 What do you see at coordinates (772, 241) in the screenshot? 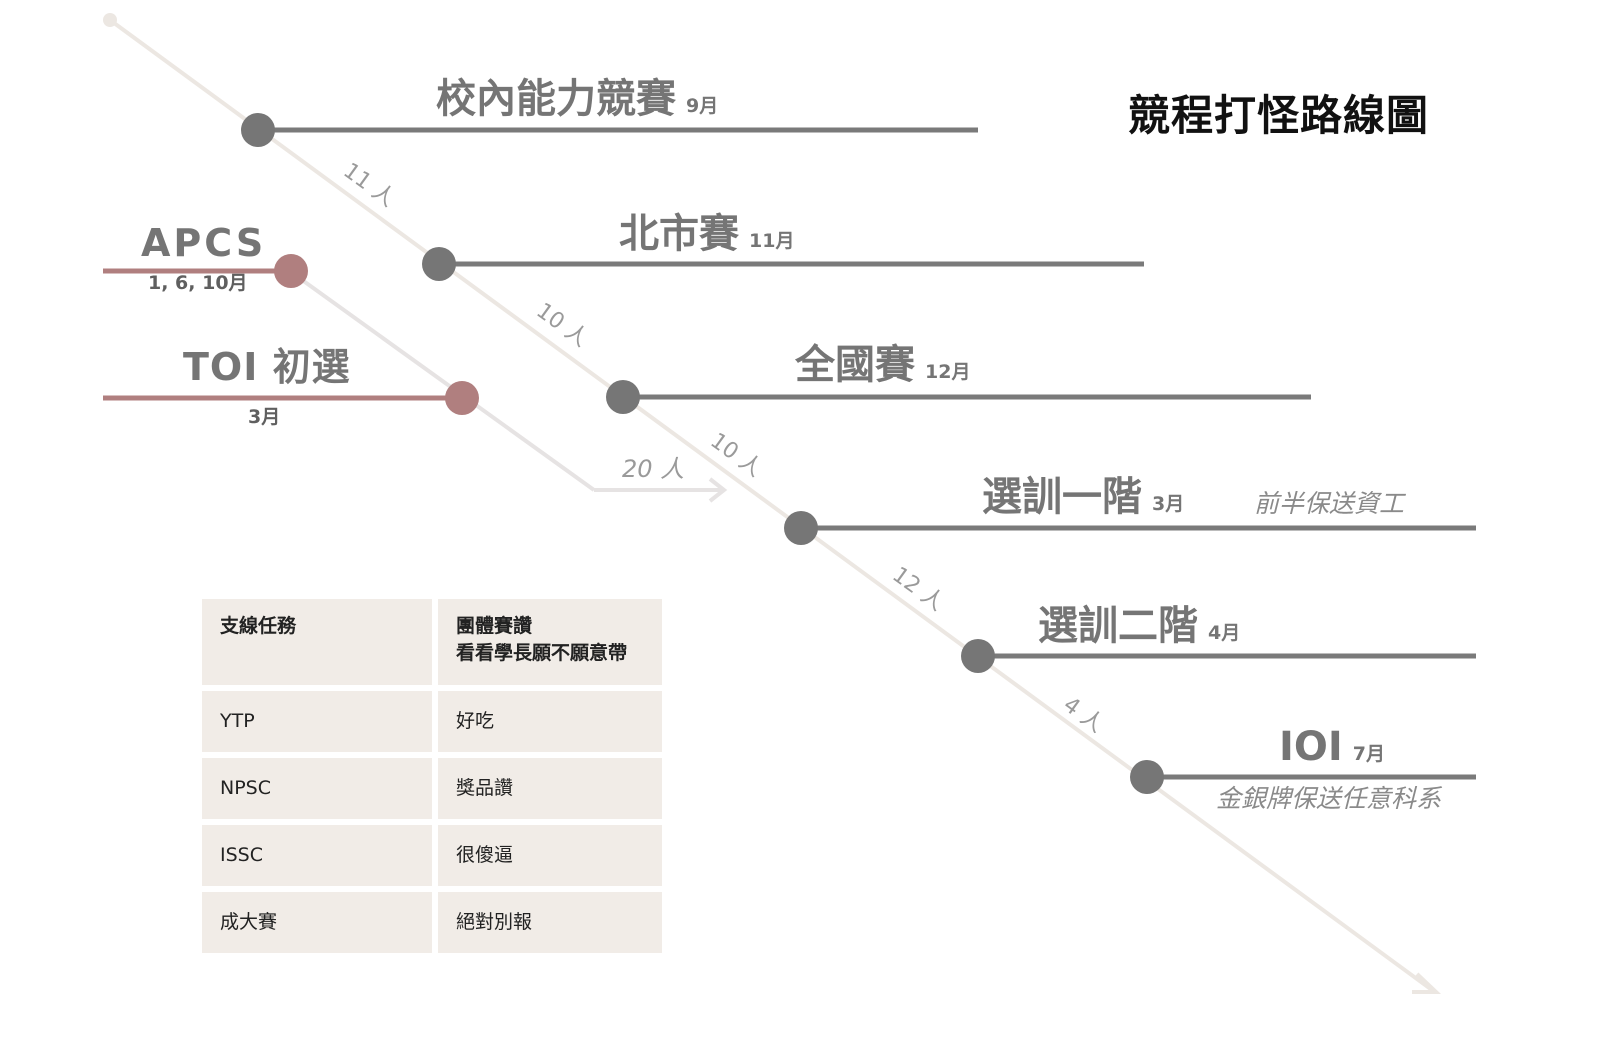
I see `stage-month: 11月` at bounding box center [772, 241].